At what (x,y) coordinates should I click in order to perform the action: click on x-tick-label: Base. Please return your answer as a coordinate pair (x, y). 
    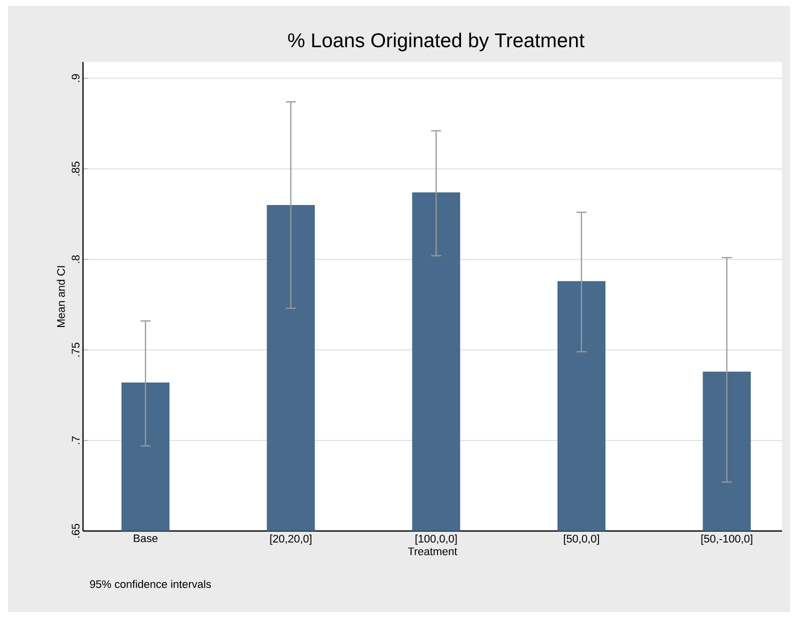
    Looking at the image, I should click on (146, 538).